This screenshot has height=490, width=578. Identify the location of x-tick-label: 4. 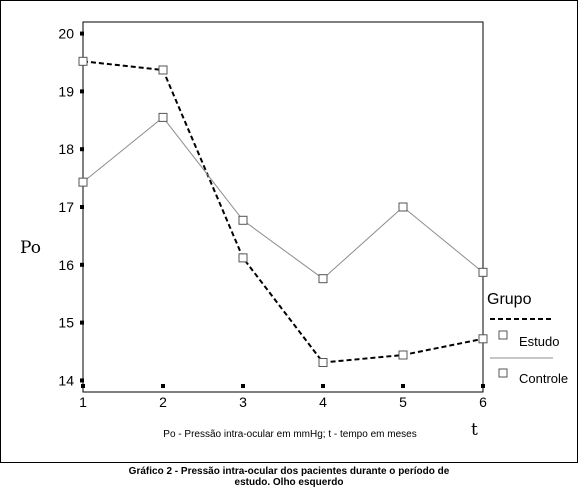
(323, 402).